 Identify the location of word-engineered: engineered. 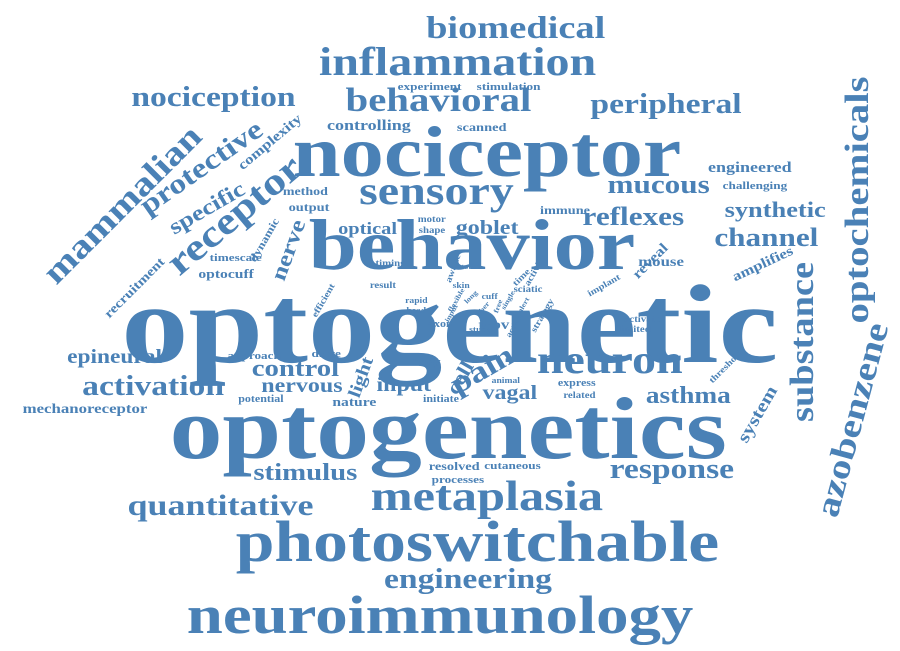
(750, 167).